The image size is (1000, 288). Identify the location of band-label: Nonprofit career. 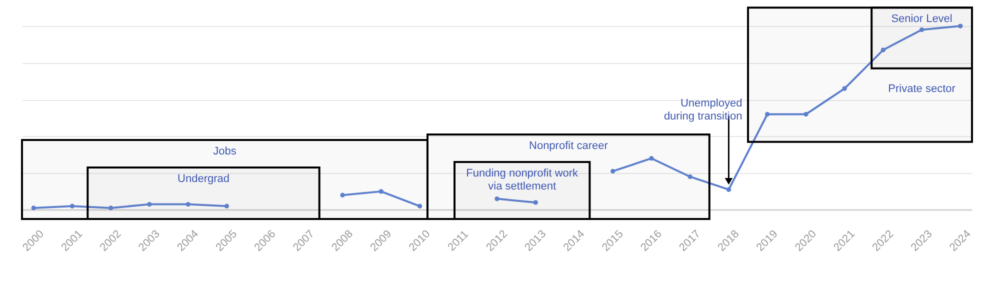
(568, 146).